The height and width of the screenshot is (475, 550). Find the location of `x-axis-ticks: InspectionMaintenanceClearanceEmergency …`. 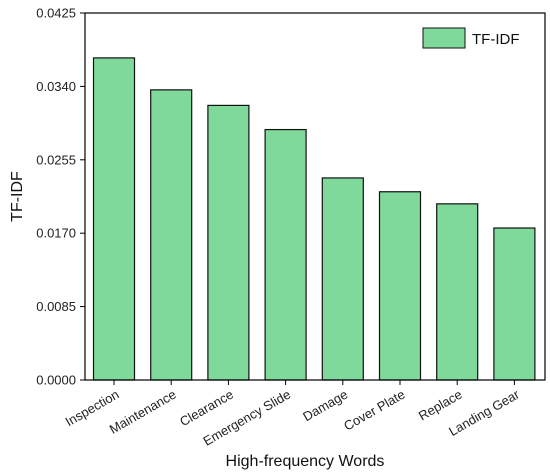

x-axis-ticks: InspectionMaintenanceClearanceEmergency … is located at coordinates (292, 414).